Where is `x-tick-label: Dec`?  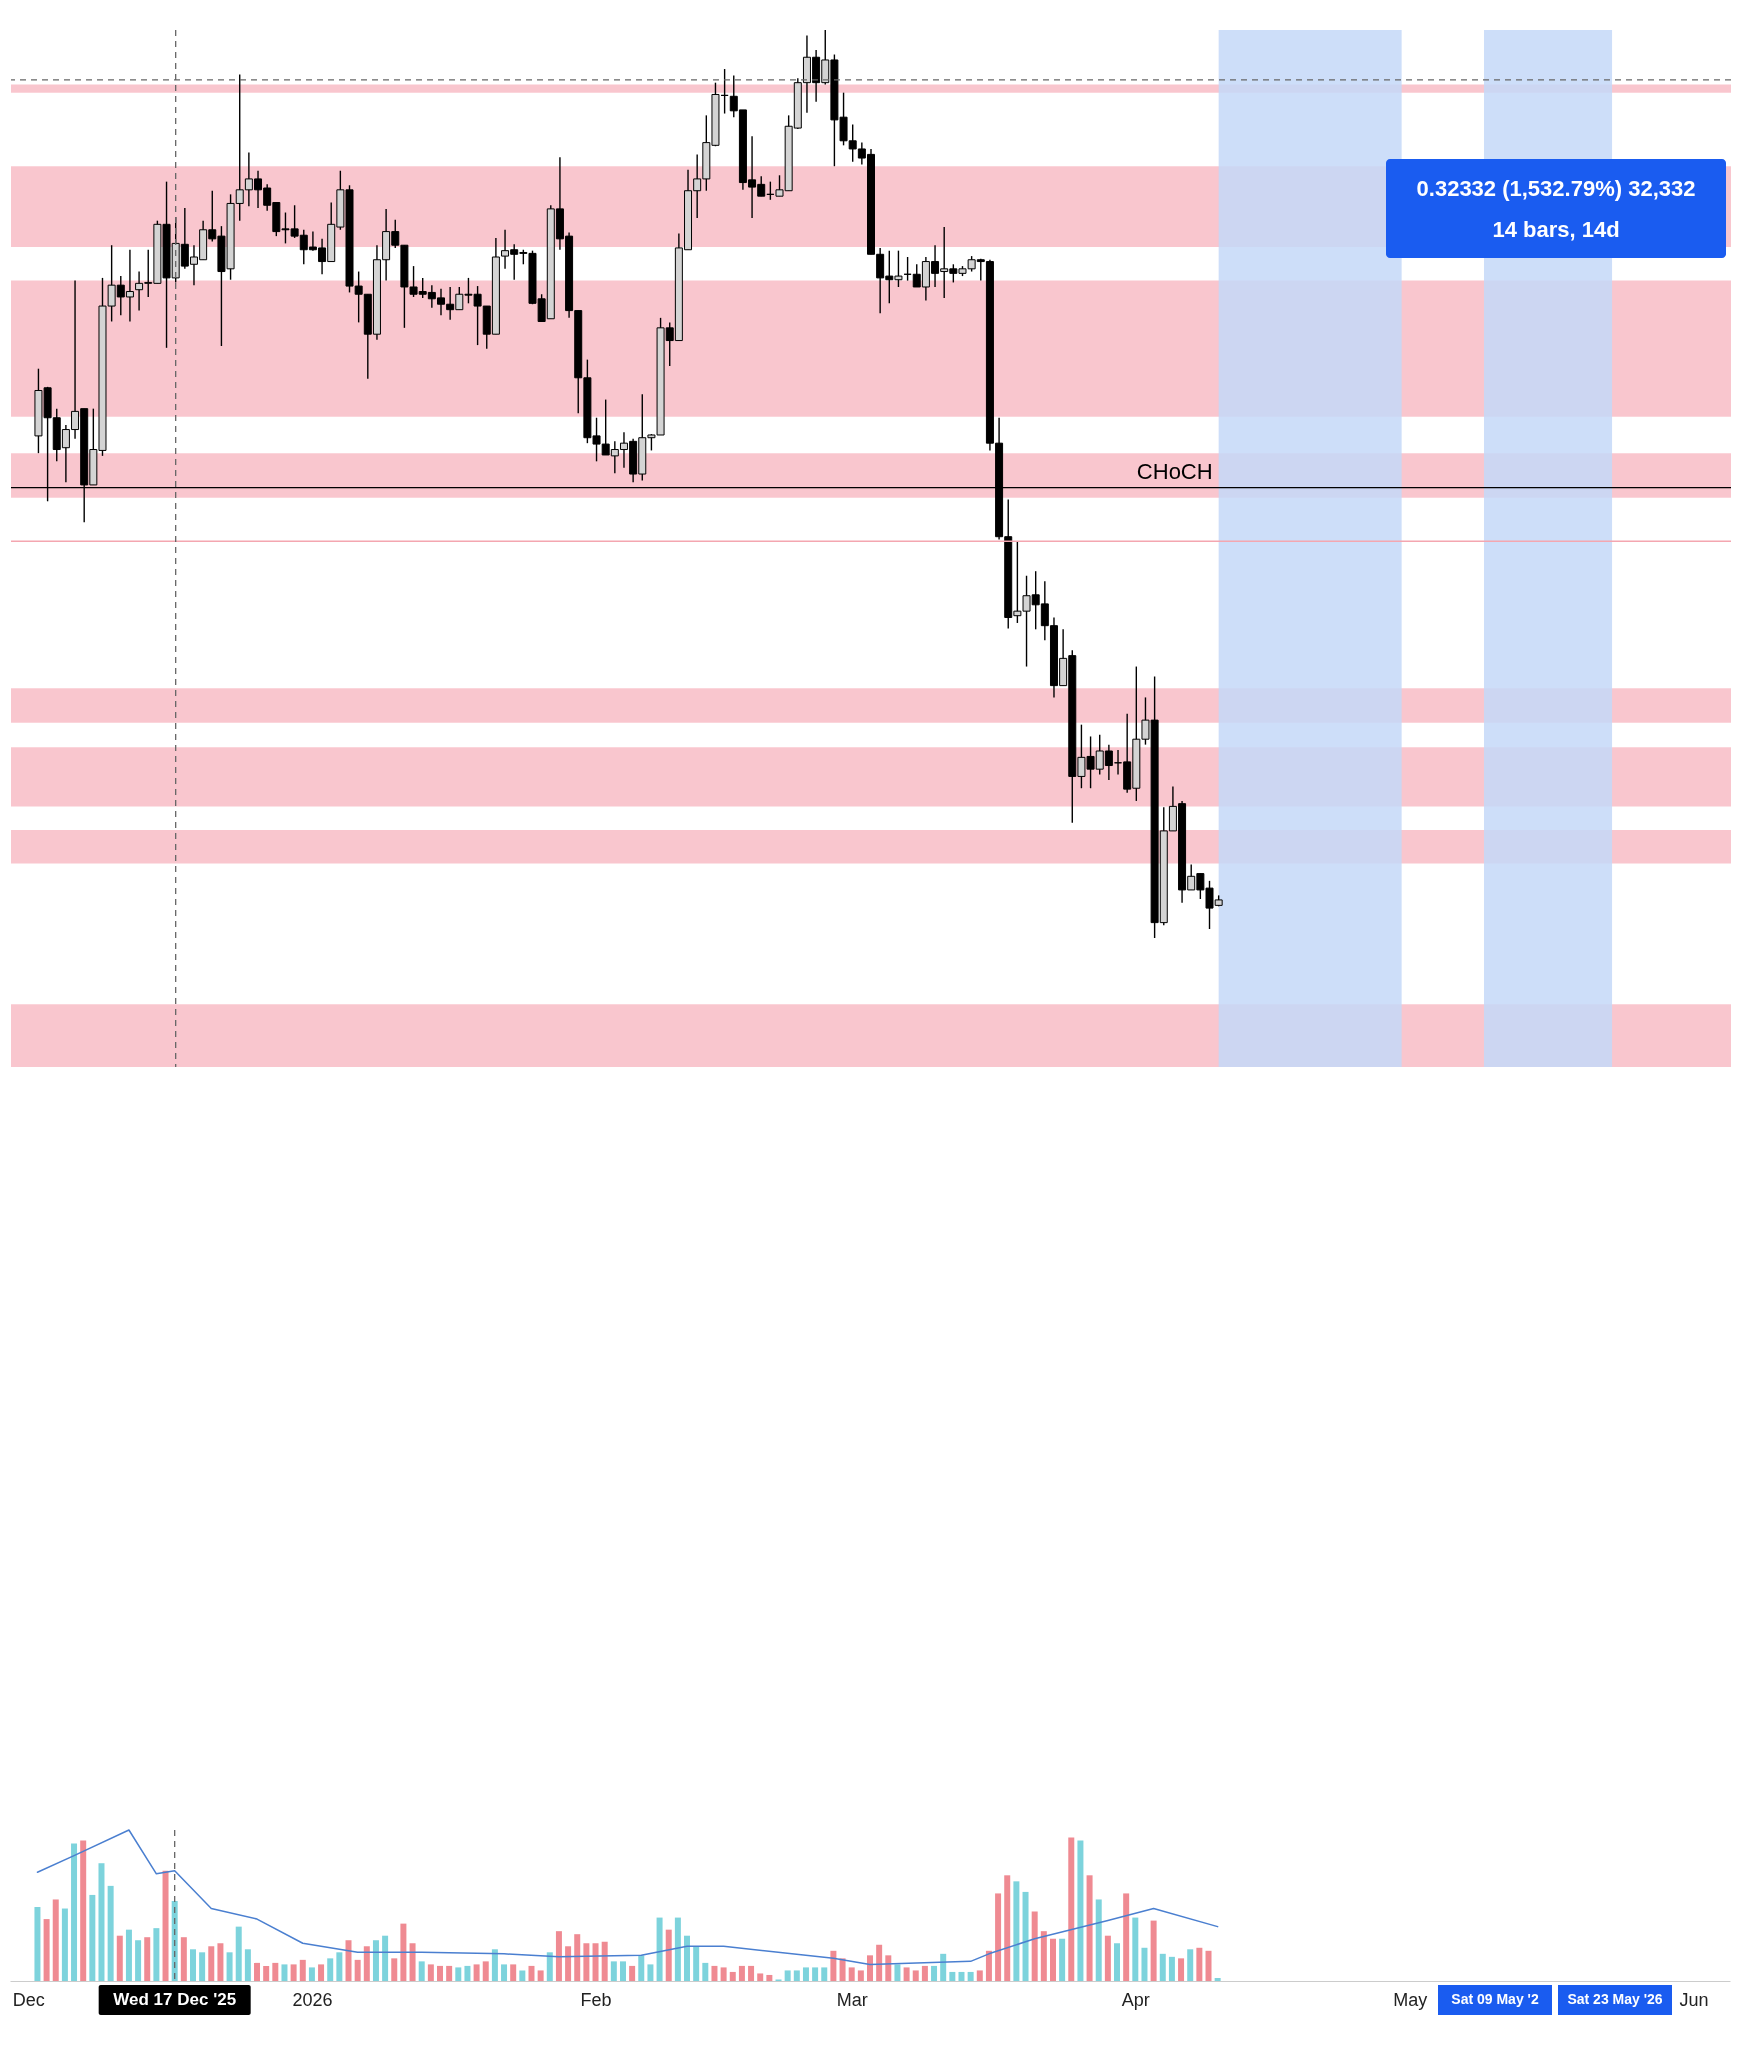
x-tick-label: Dec is located at coordinates (28, 1999).